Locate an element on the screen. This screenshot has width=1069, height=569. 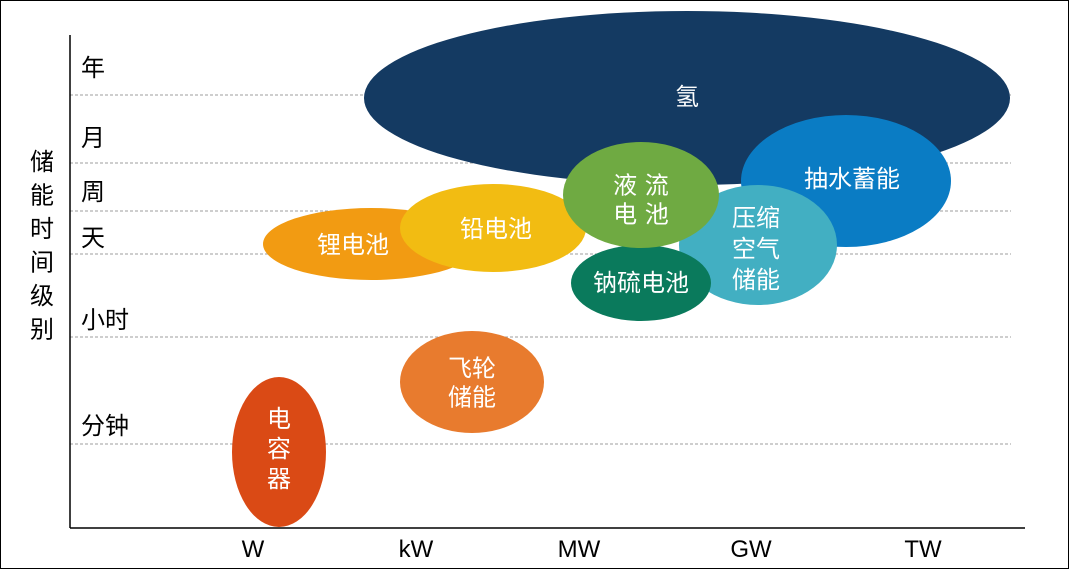
bubble-label: 压缩 is located at coordinates (756, 218).